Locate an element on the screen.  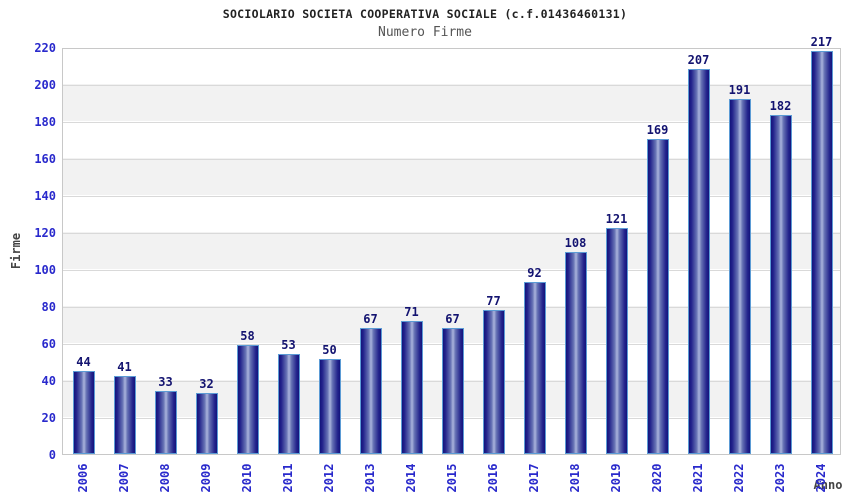
bar-2023 is located at coordinates (780, 284).